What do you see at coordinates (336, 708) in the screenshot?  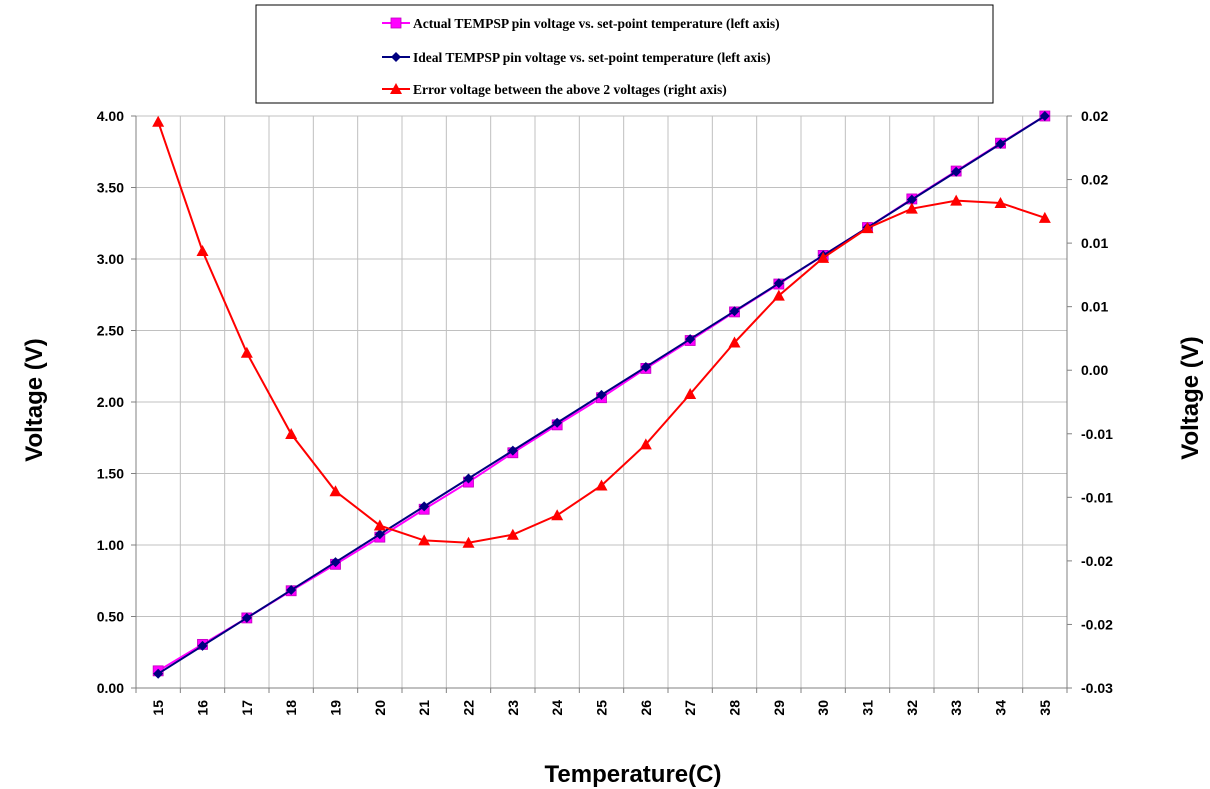 I see `x-tick-label: 19` at bounding box center [336, 708].